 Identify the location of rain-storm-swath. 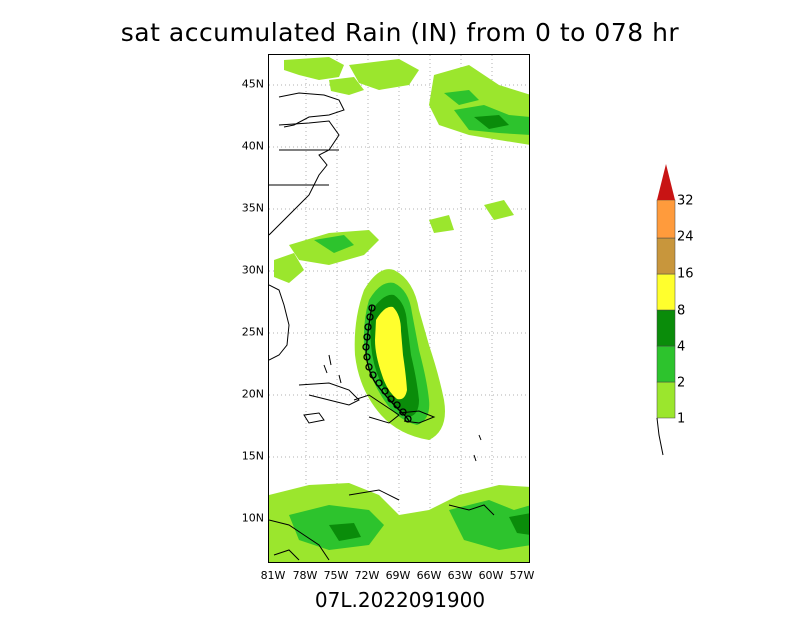
(399, 354).